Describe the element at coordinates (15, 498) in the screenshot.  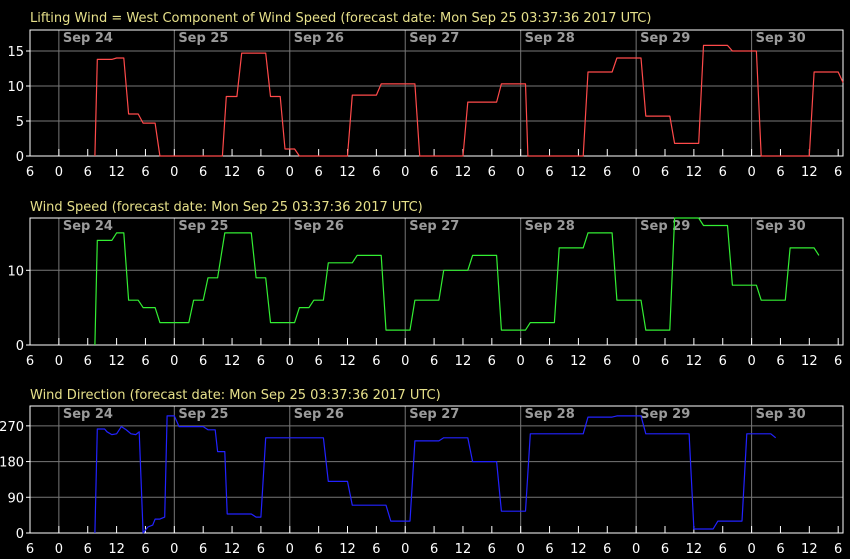
I see `y-tick-label: 90` at that location.